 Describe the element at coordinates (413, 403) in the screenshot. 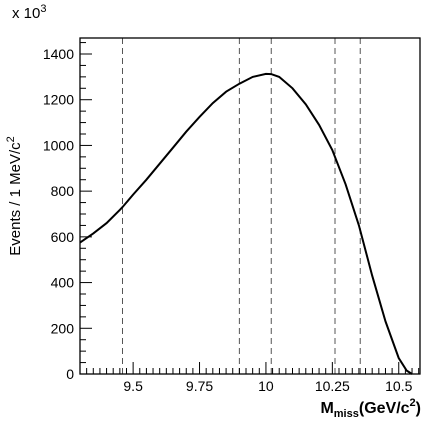

I see `x-axis-title-sup: 2` at that location.